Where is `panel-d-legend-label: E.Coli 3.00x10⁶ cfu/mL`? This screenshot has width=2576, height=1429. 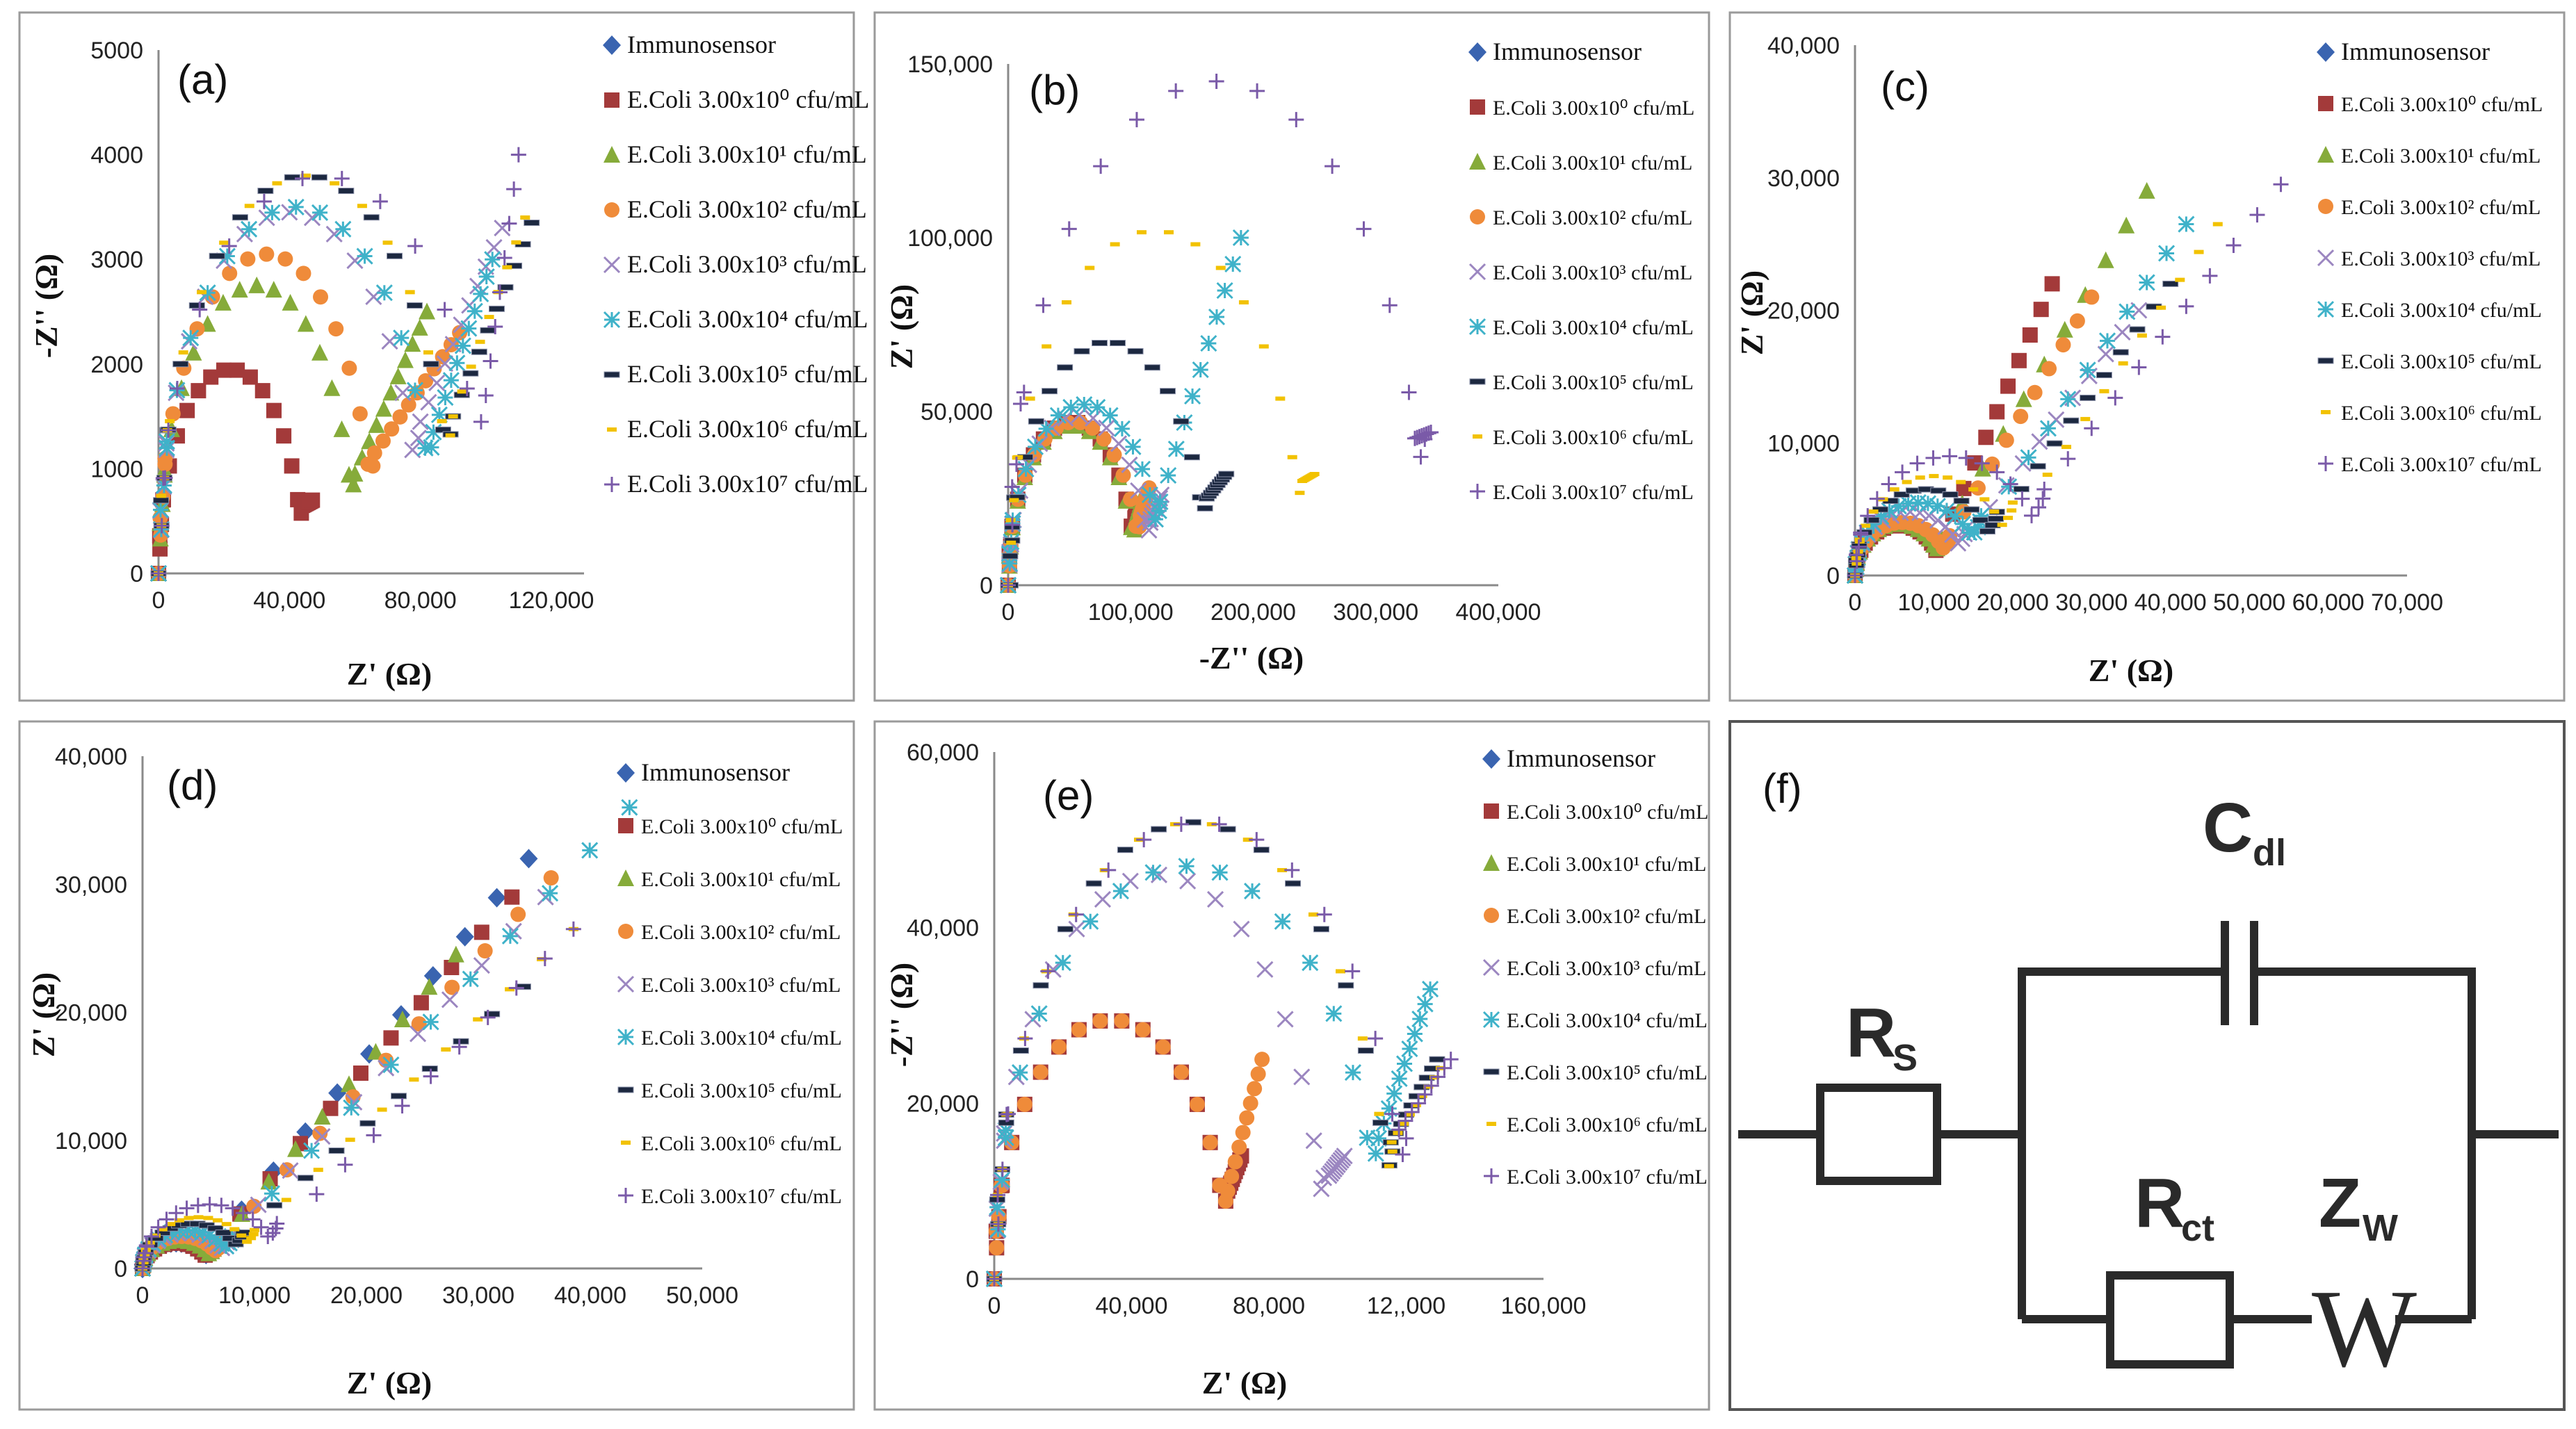
panel-d-legend-label: E.Coli 3.00x10⁶ cfu/mL is located at coordinates (741, 1143).